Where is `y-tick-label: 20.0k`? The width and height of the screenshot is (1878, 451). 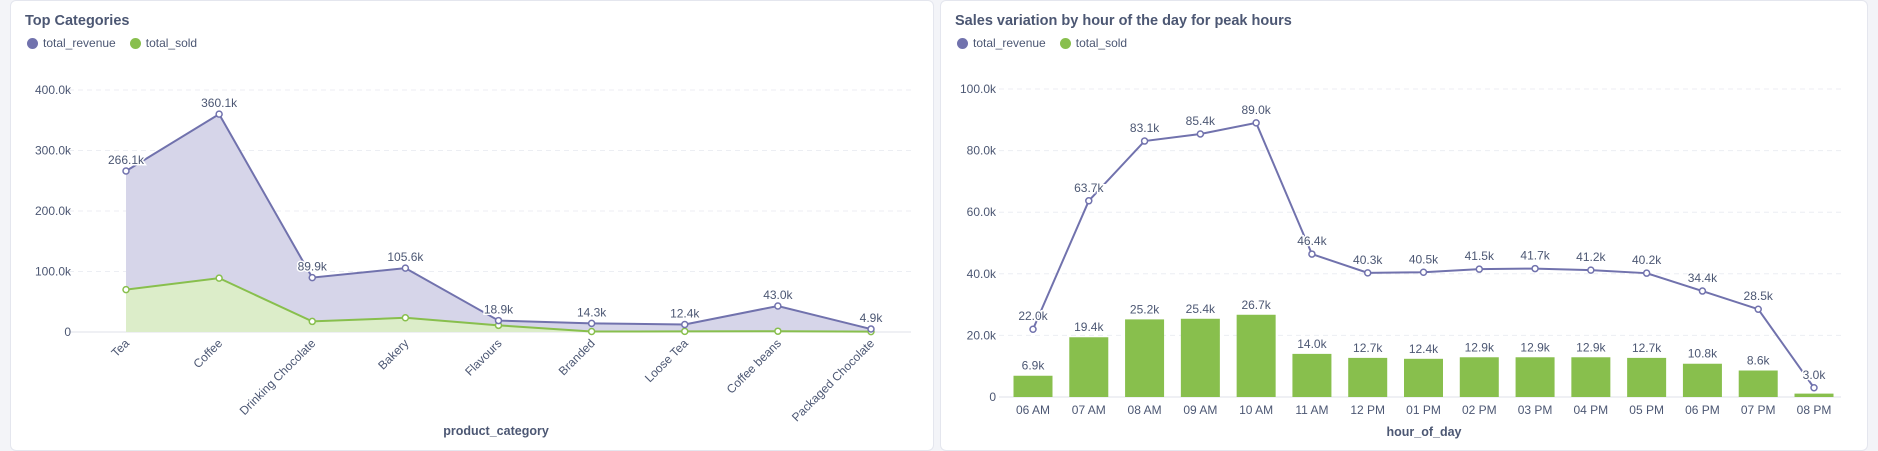
y-tick-label: 20.0k is located at coordinates (982, 335).